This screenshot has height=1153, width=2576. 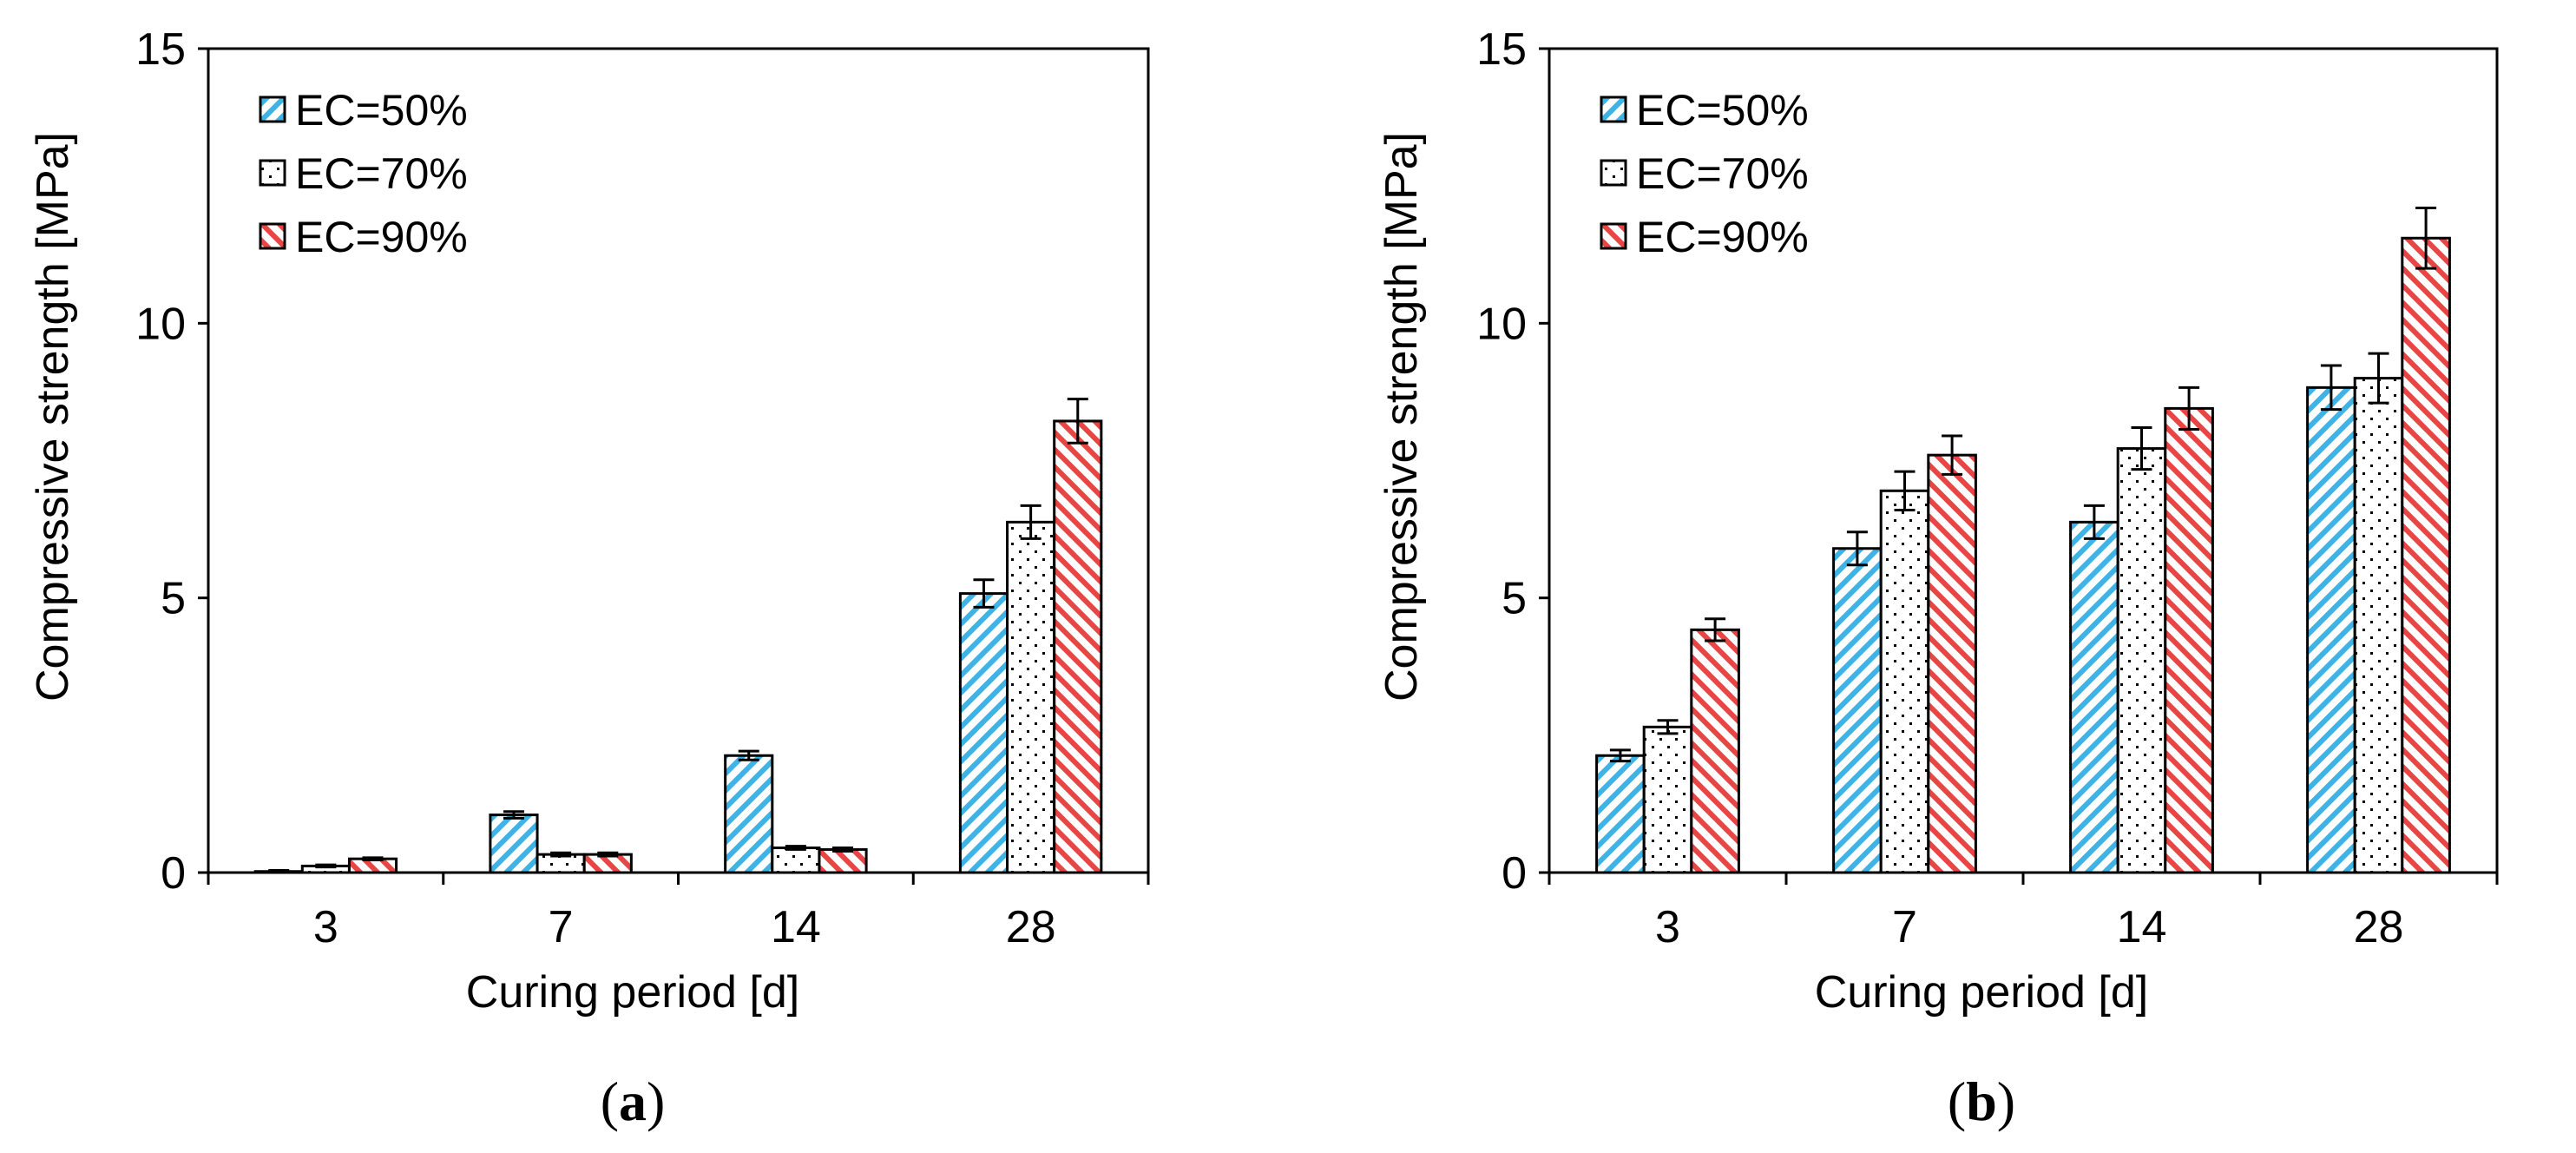 I want to click on panel-caption: (a), so click(x=633, y=1102).